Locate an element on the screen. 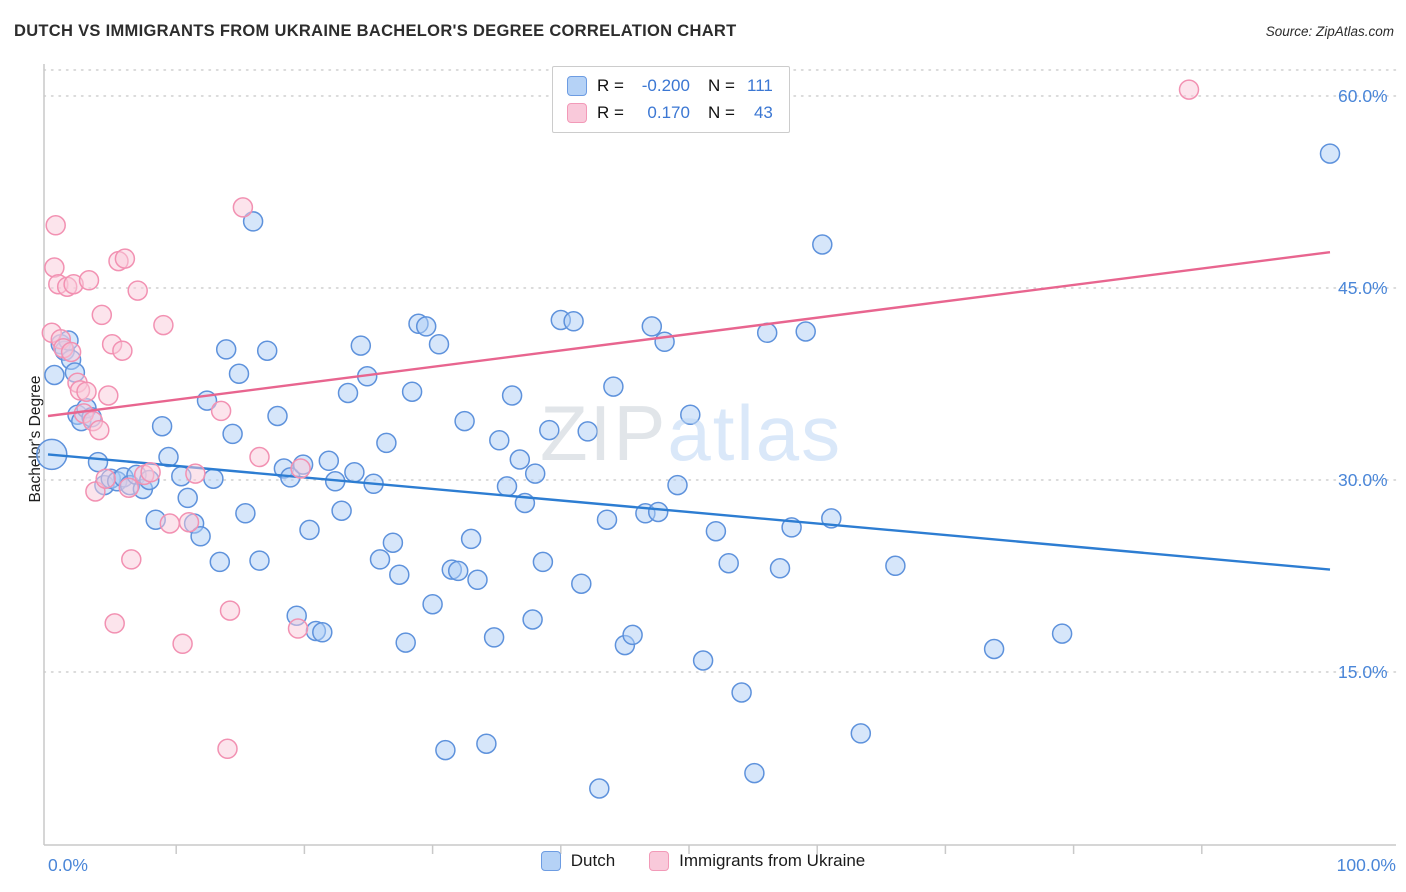  x-corner-label: 0.0% is located at coordinates (68, 865).